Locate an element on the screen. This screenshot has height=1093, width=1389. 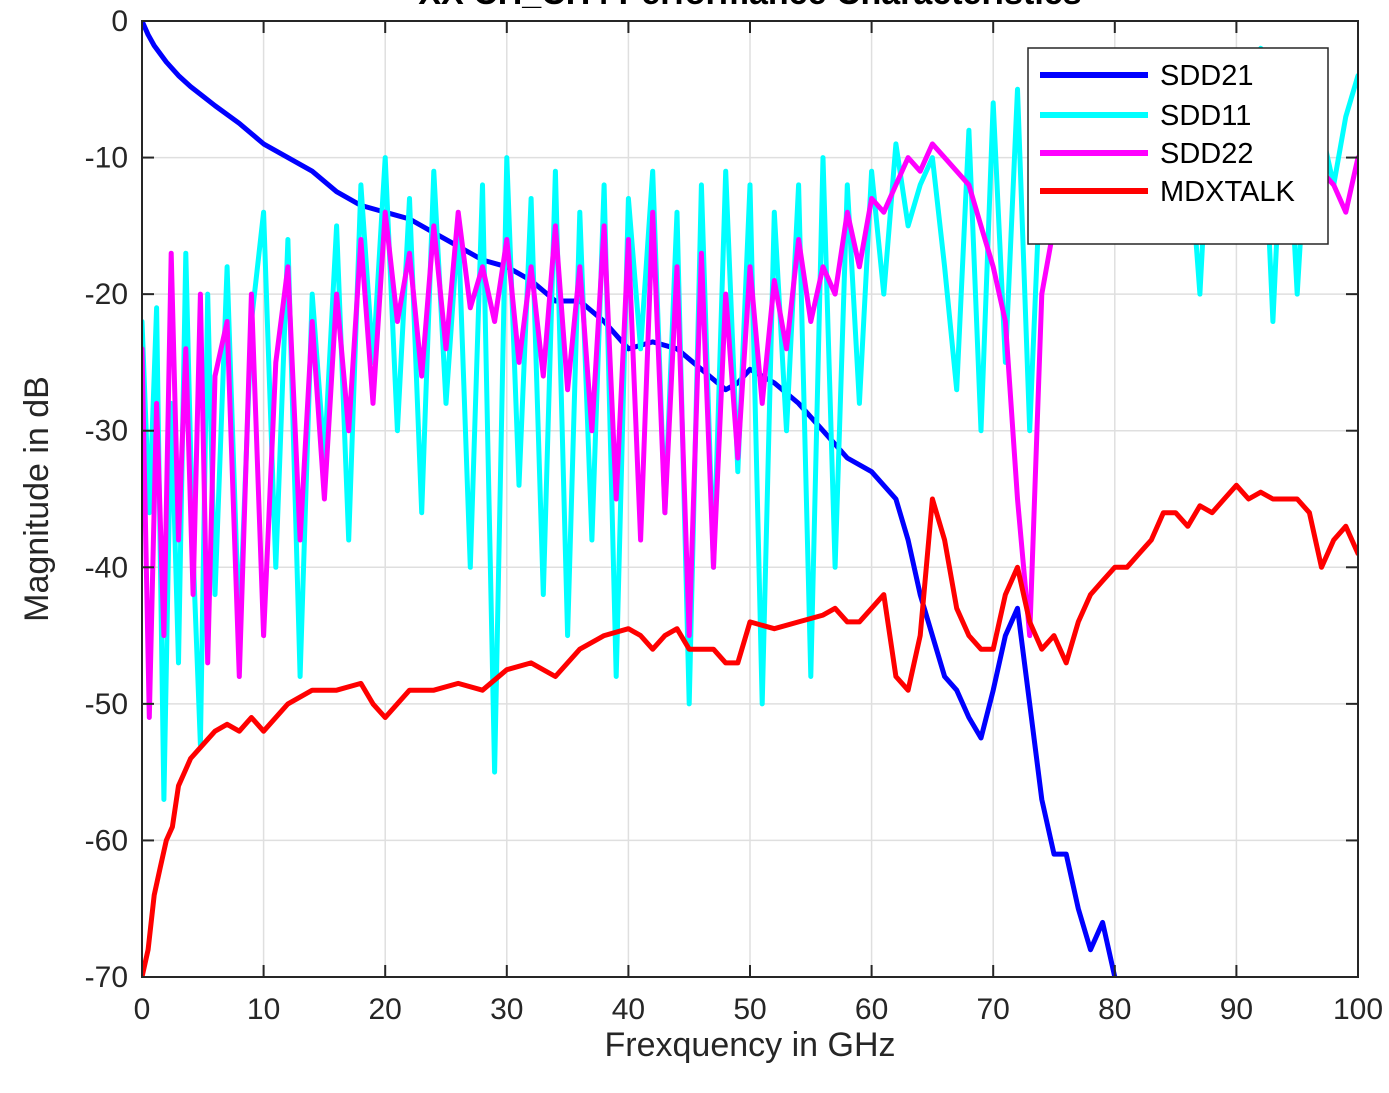
y-axis-label: Magnitude in dB is located at coordinates (37, 499).